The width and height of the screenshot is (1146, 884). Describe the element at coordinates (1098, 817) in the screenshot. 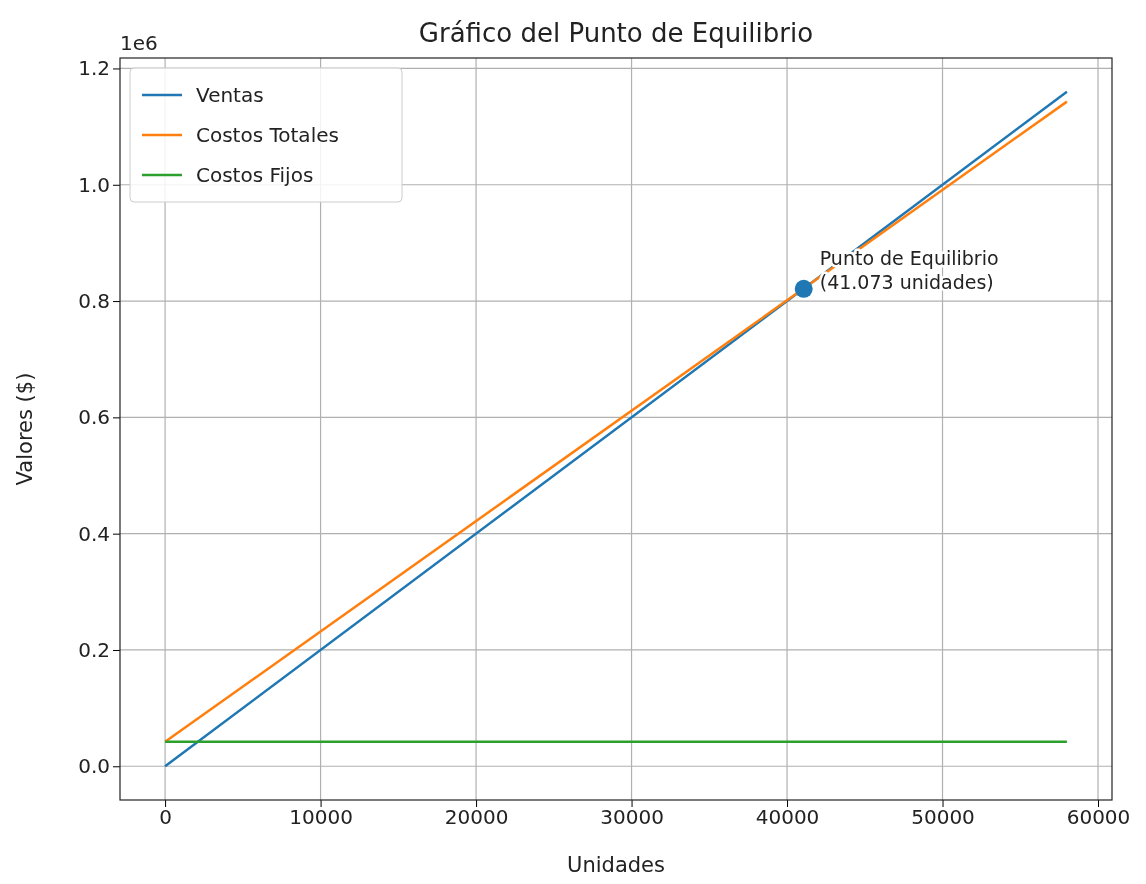

I see `x-tick-label: 60000` at that location.